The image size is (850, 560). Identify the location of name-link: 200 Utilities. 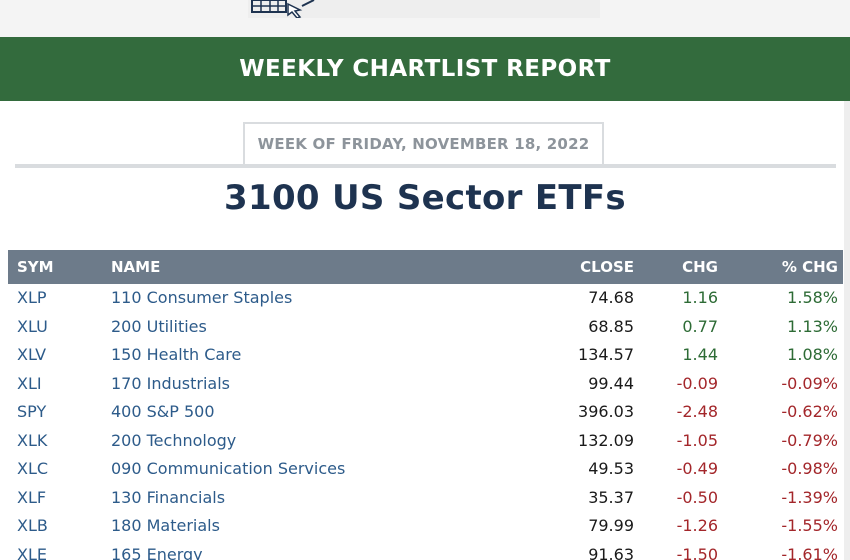
(159, 326).